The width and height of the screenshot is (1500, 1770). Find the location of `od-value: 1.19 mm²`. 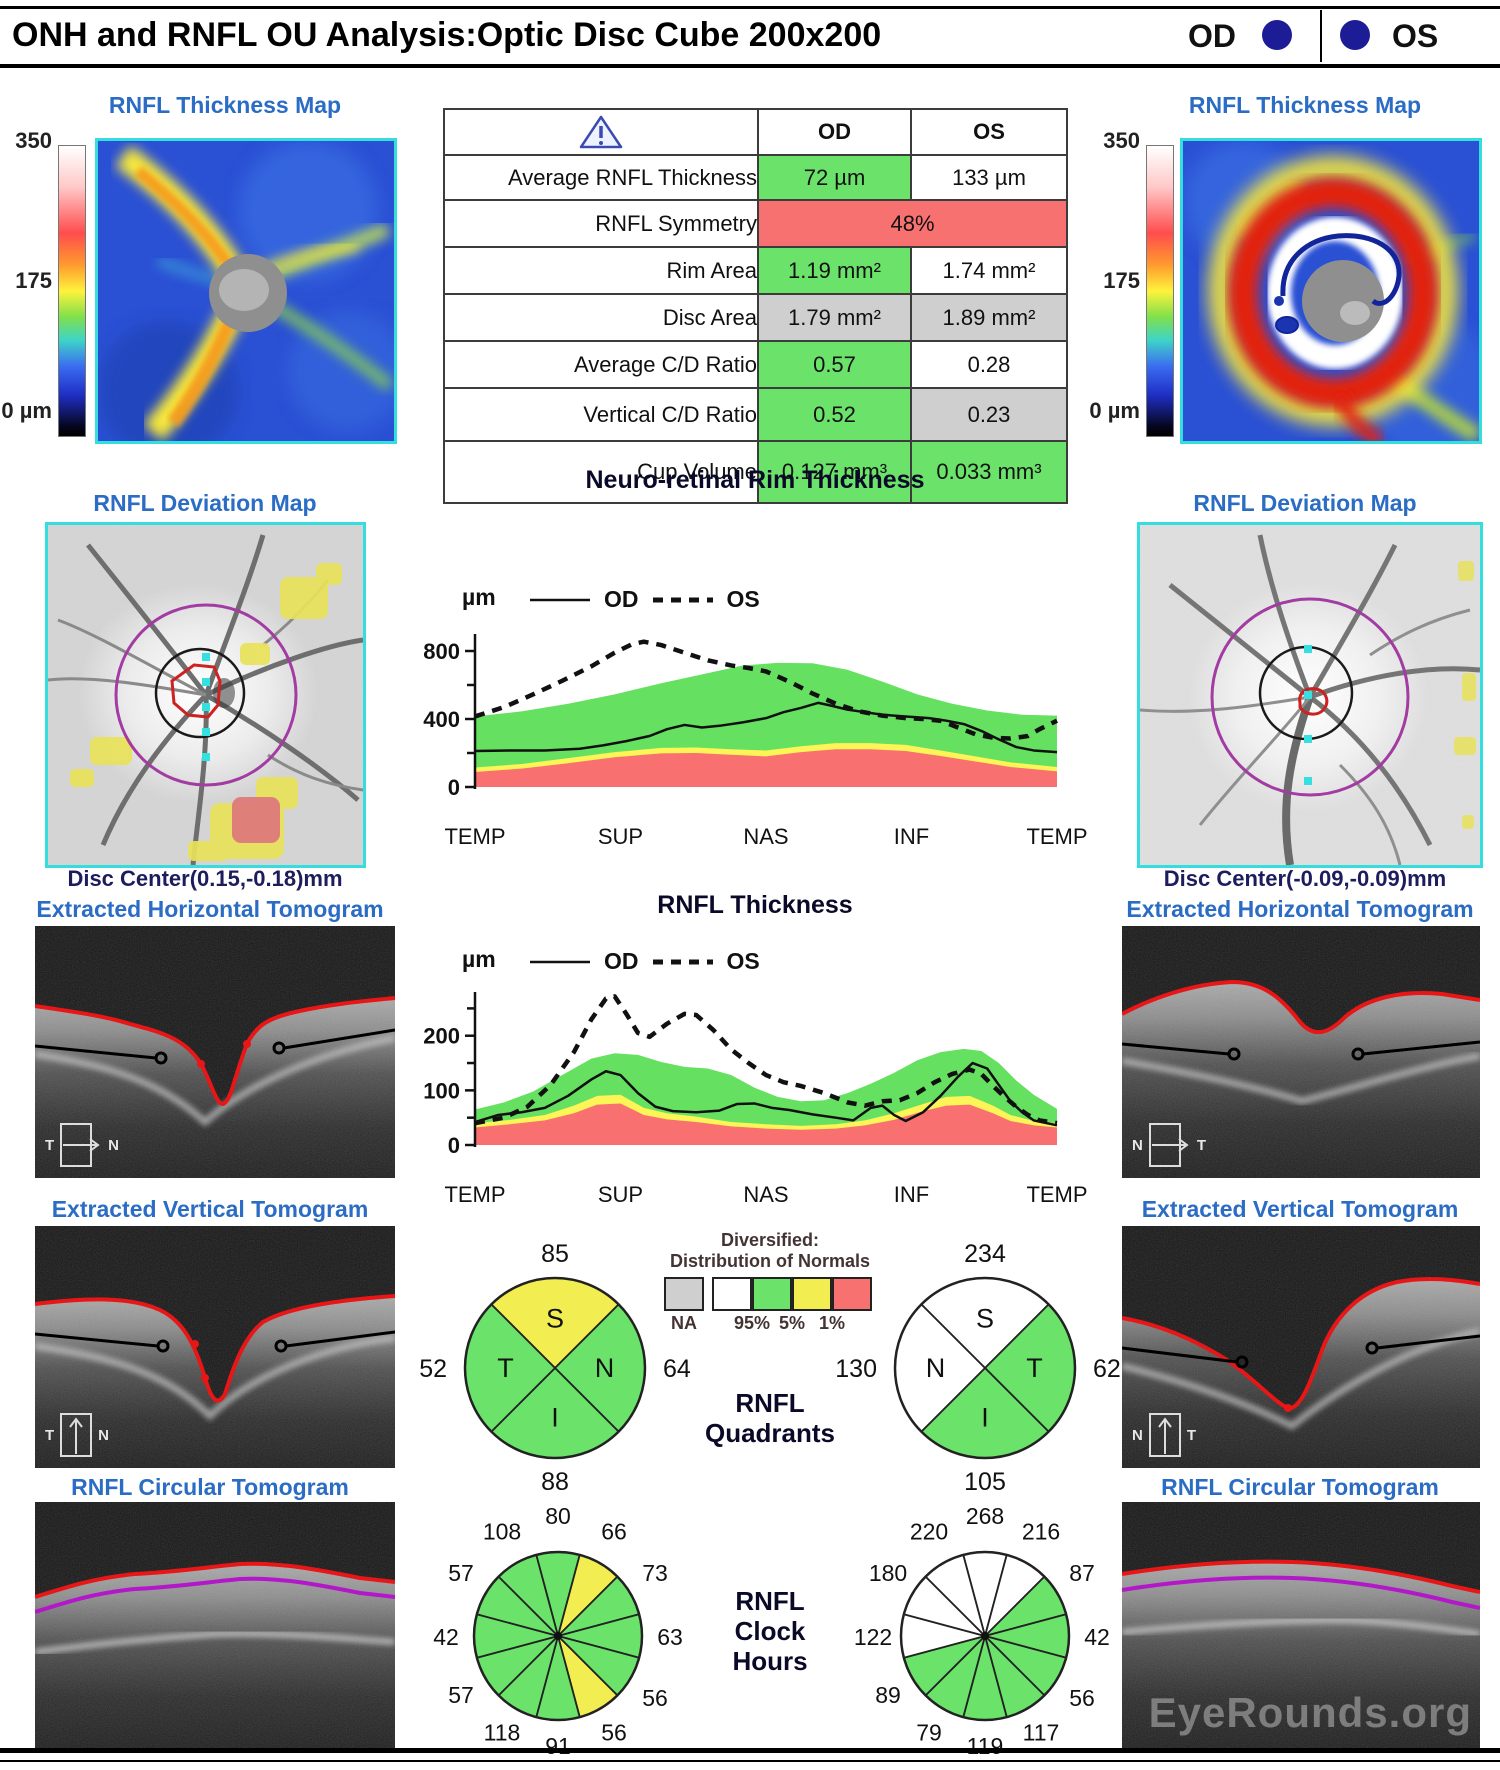

od-value: 1.19 mm² is located at coordinates (834, 270).